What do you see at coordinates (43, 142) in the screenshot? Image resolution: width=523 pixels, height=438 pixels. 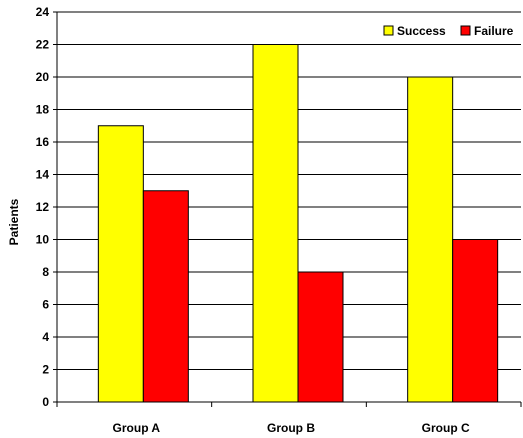 I see `y-tick-label: 16` at bounding box center [43, 142].